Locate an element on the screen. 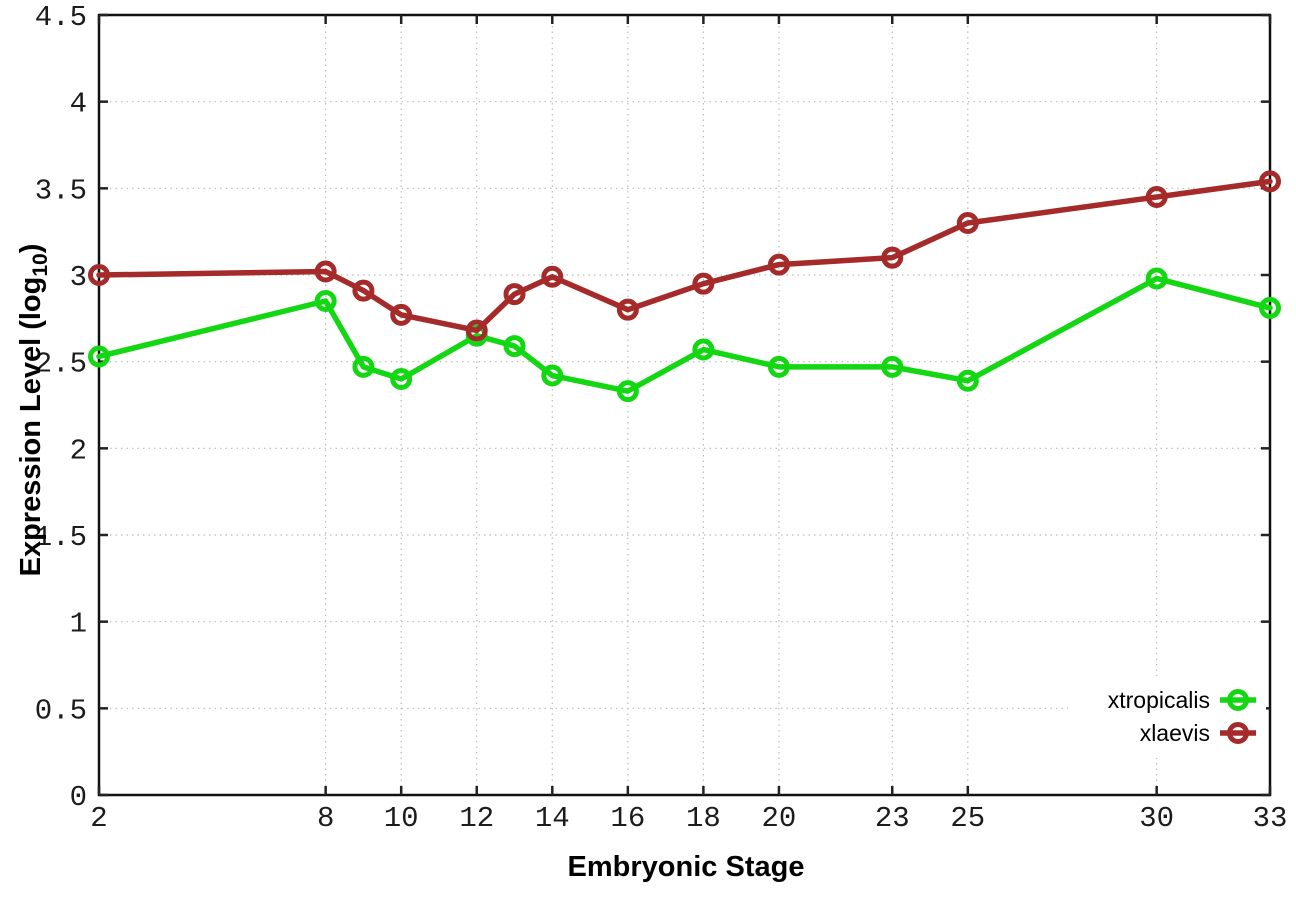  x-tick-label: 33 is located at coordinates (1270, 818).